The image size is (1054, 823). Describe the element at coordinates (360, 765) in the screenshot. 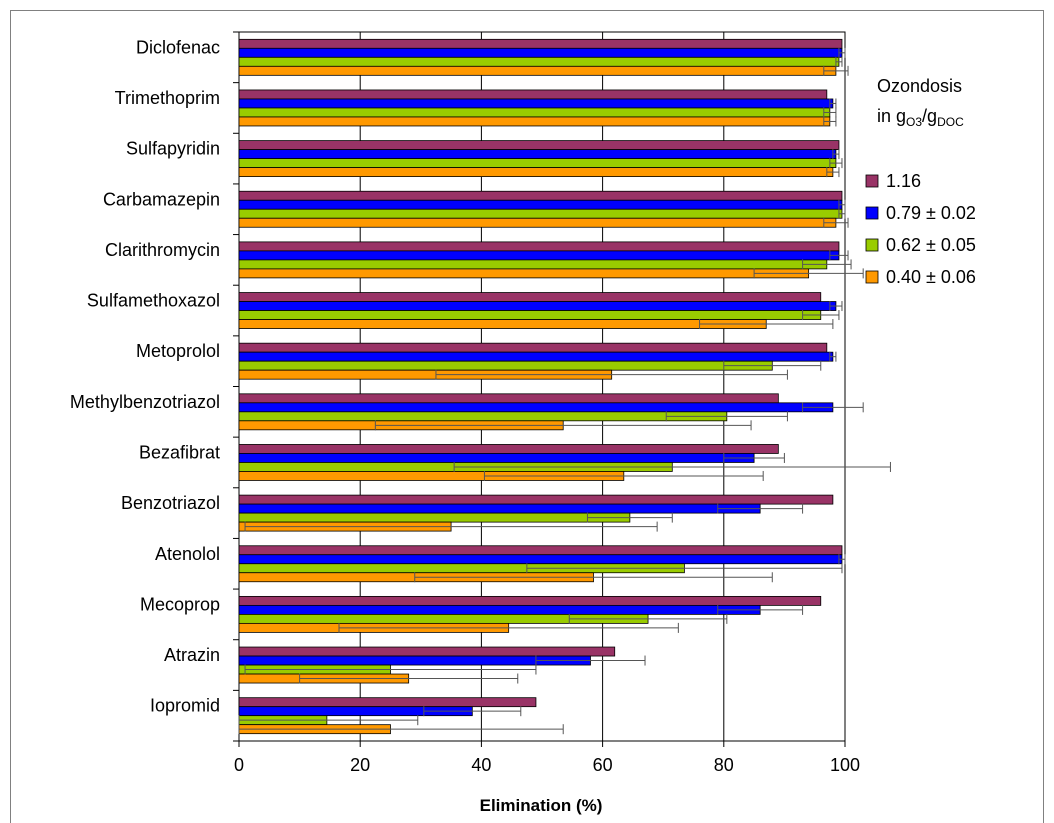

I see `x-tick-label: 20` at that location.